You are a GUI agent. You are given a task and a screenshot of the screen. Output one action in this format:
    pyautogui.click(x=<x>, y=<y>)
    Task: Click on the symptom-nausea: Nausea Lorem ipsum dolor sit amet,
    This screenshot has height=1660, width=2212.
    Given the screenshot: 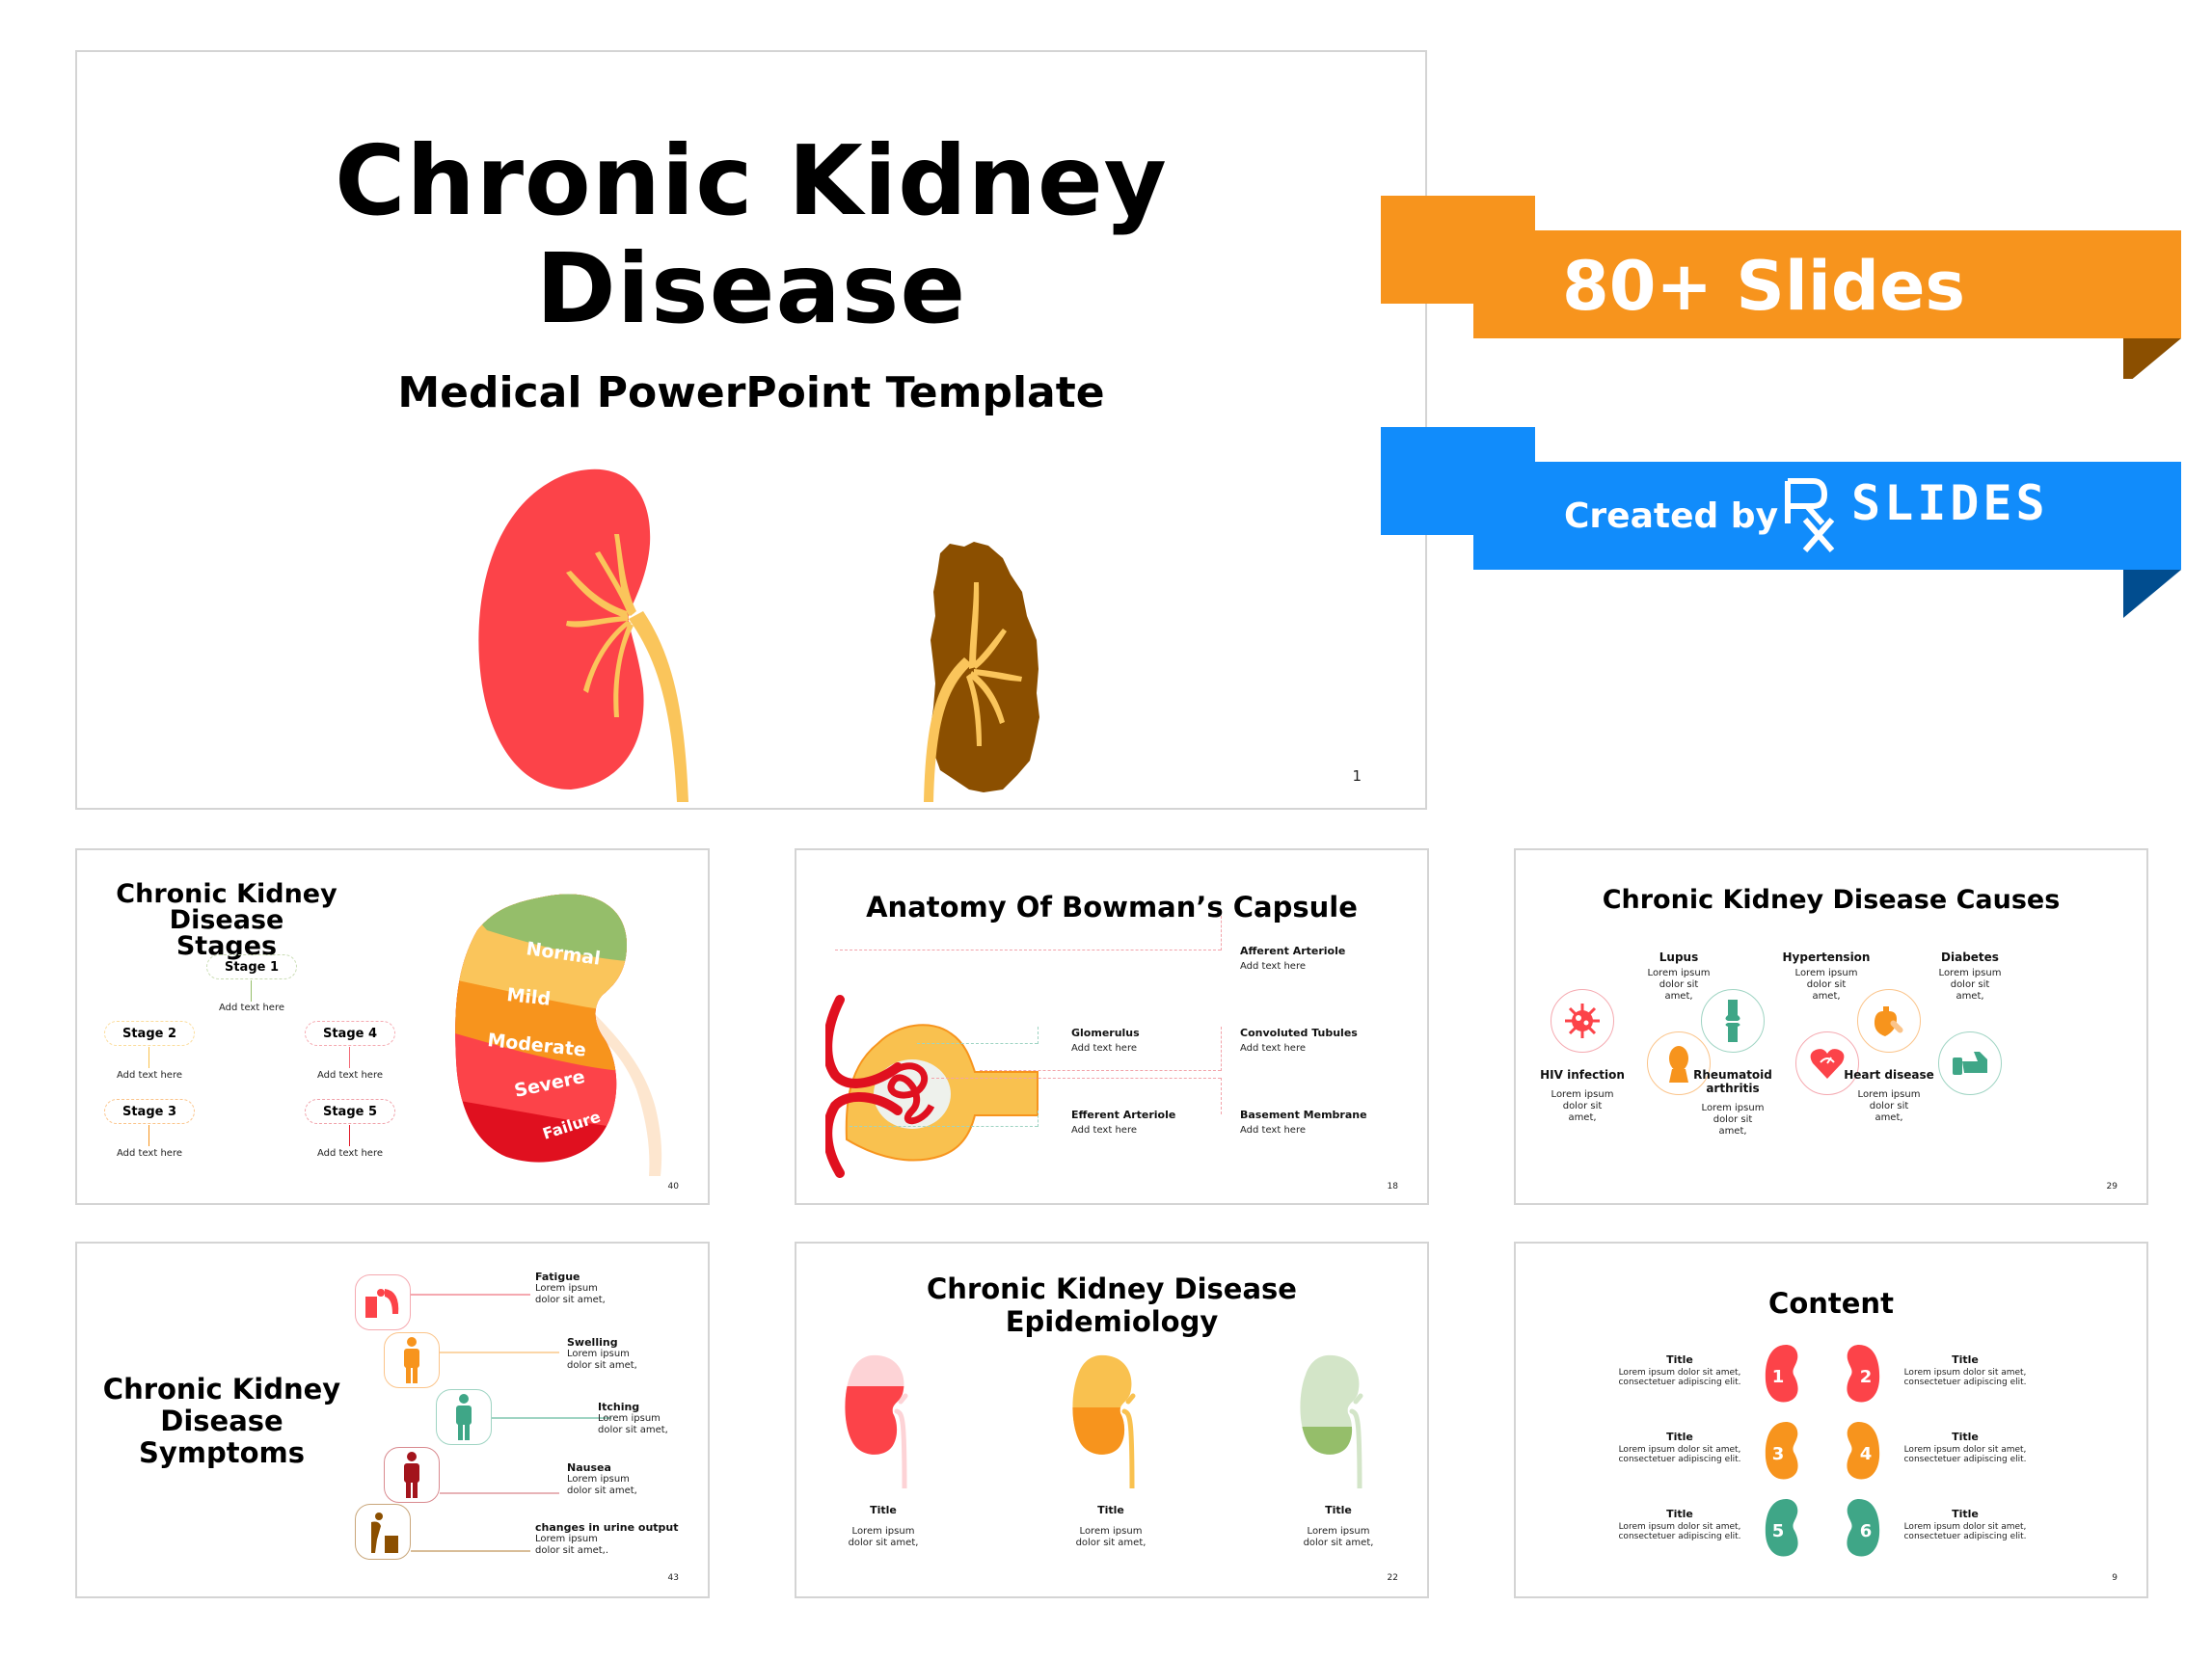 What is the action you would take?
    pyautogui.click(x=602, y=1479)
    